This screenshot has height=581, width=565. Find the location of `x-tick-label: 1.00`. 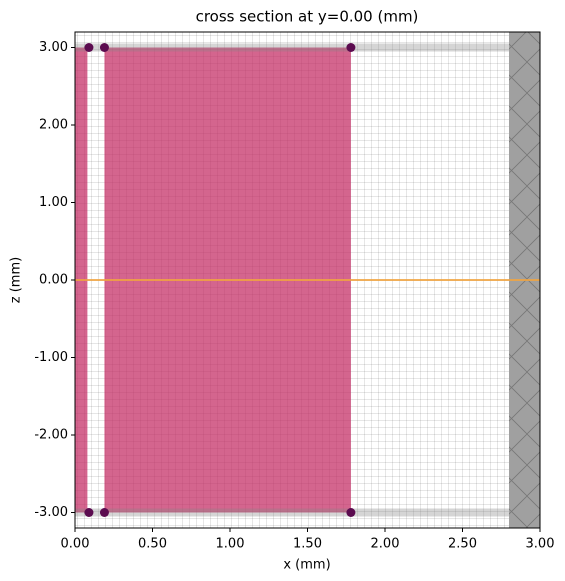

x-tick-label: 1.00 is located at coordinates (230, 544).